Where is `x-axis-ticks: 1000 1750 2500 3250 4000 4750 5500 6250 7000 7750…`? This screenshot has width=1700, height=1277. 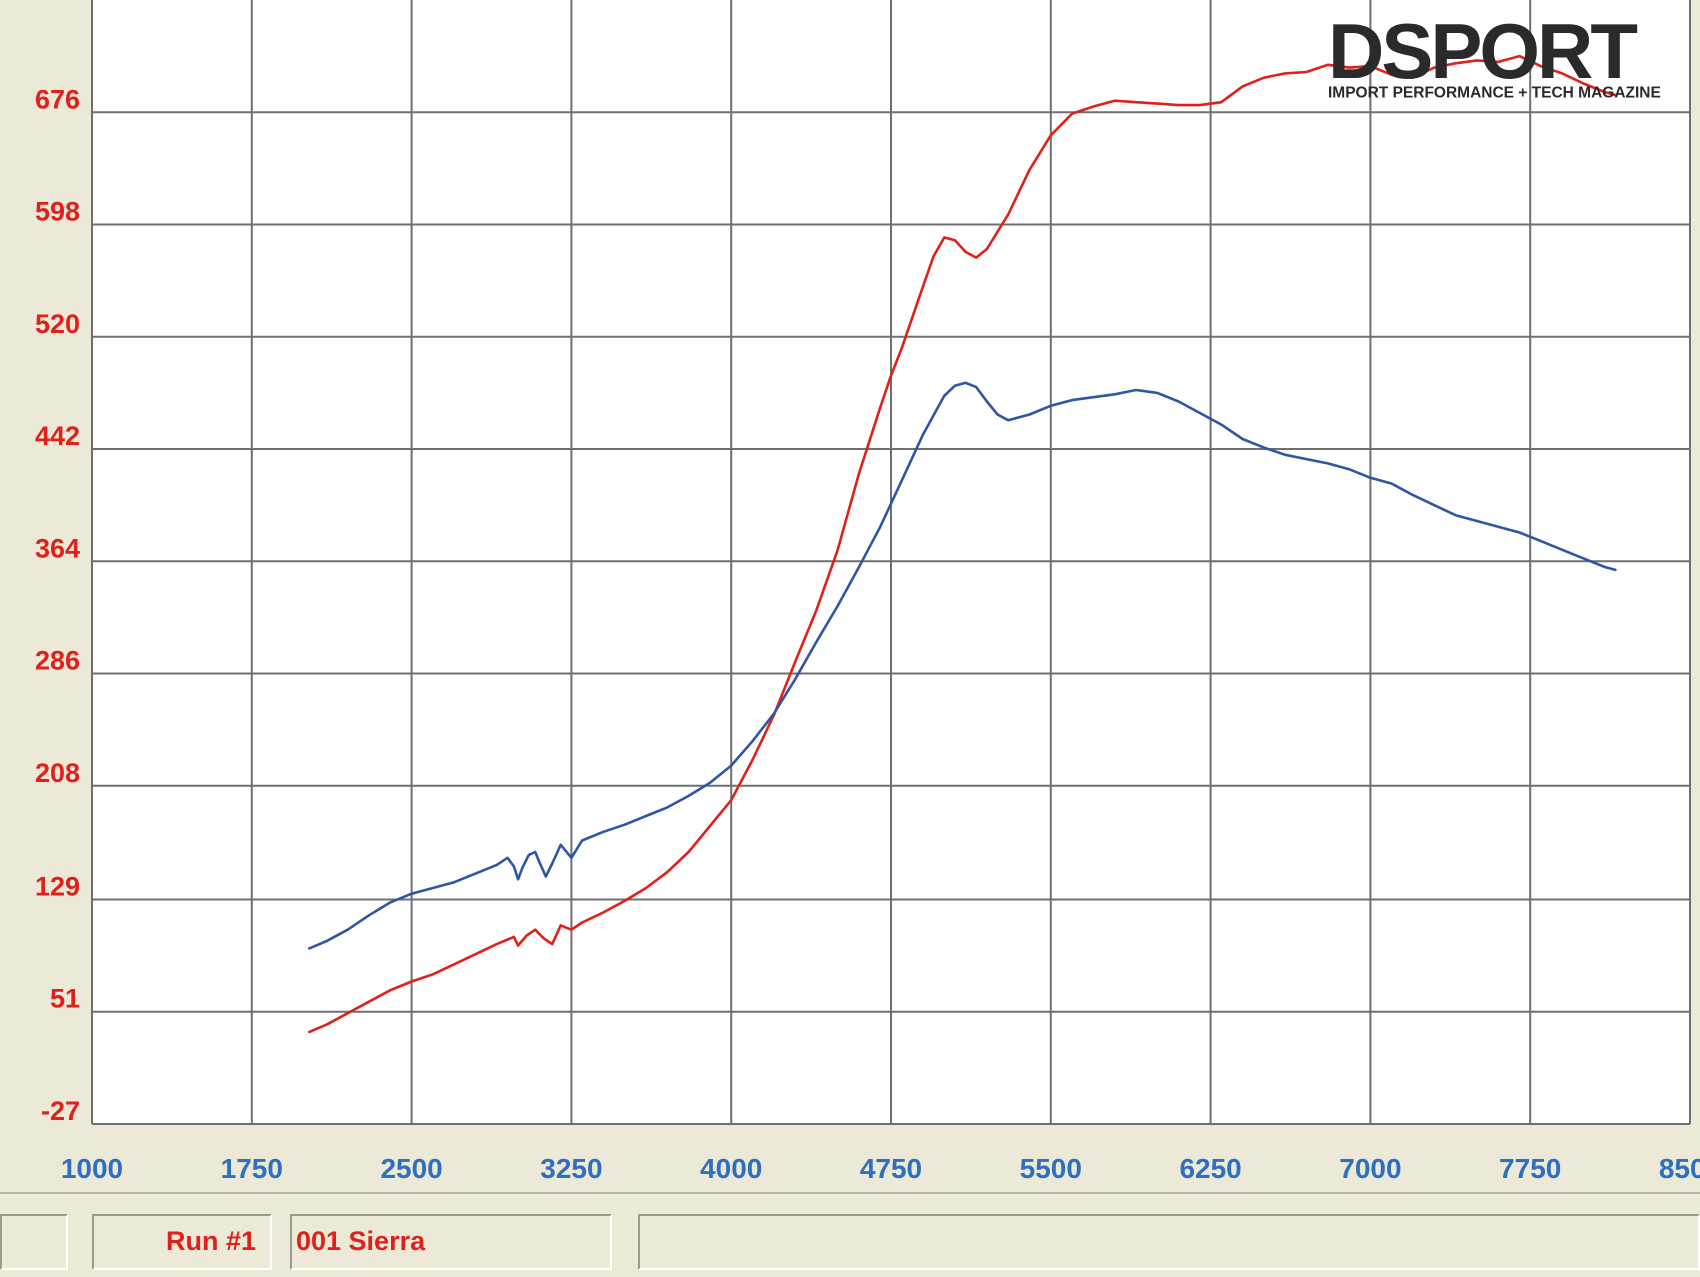
x-axis-ticks: 1000 1750 2500 3250 4000 4750 5500 6250 7000 7750… is located at coordinates (880, 1168).